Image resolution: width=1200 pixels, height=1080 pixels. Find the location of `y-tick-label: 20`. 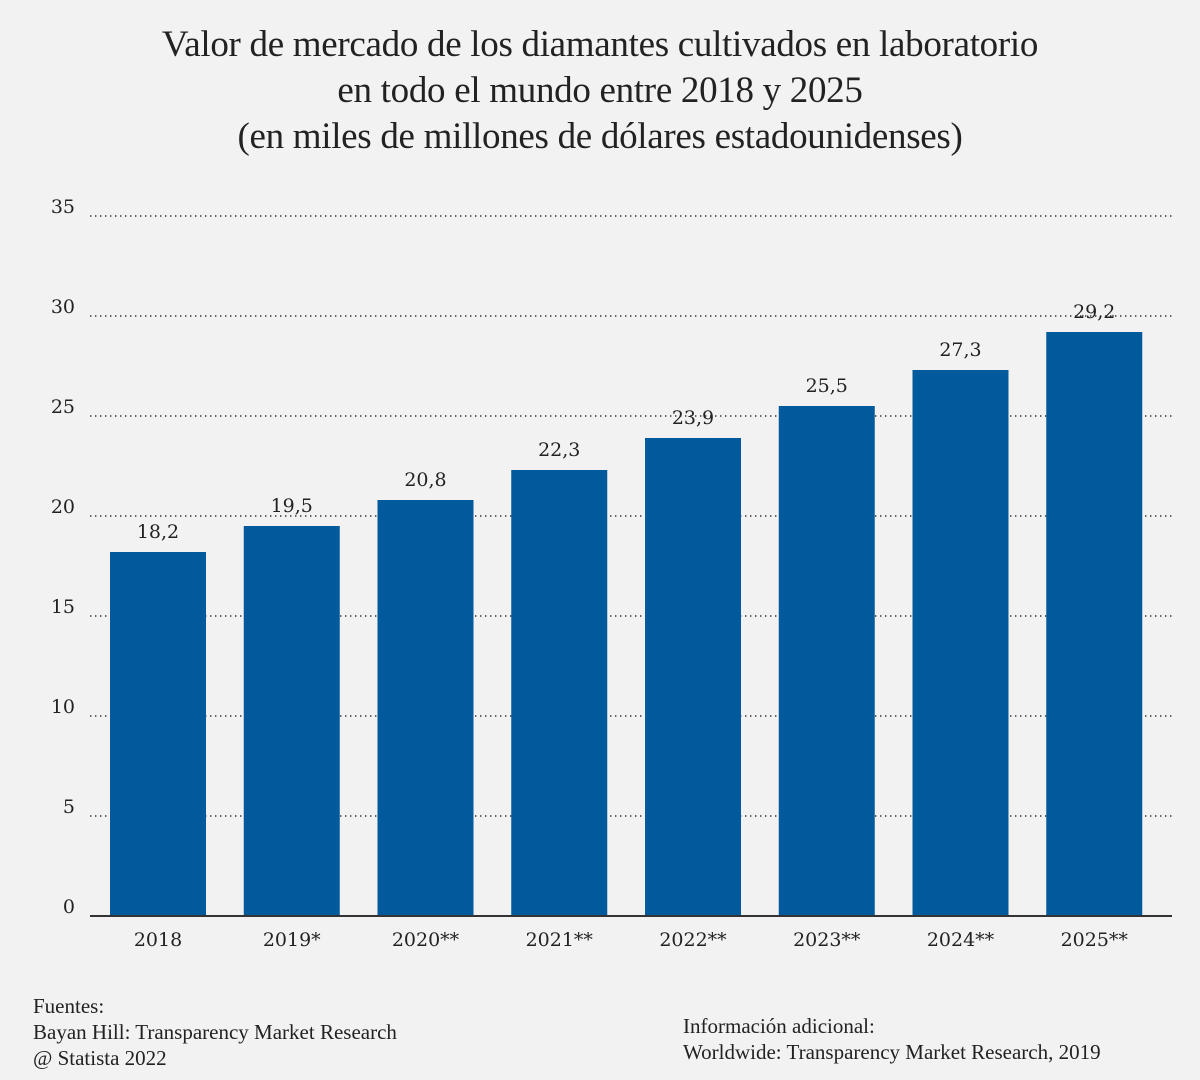

y-tick-label: 20 is located at coordinates (63, 507).